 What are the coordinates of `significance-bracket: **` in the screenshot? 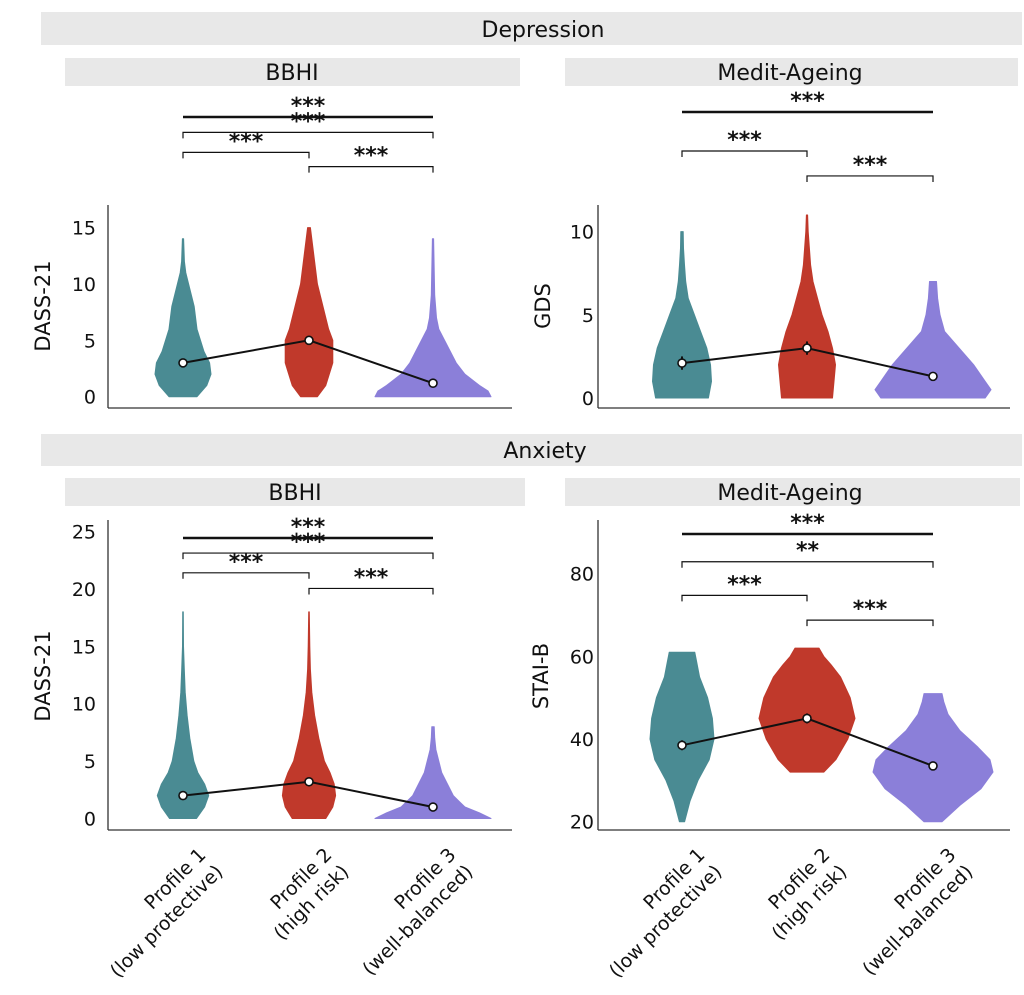 It's located at (807, 553).